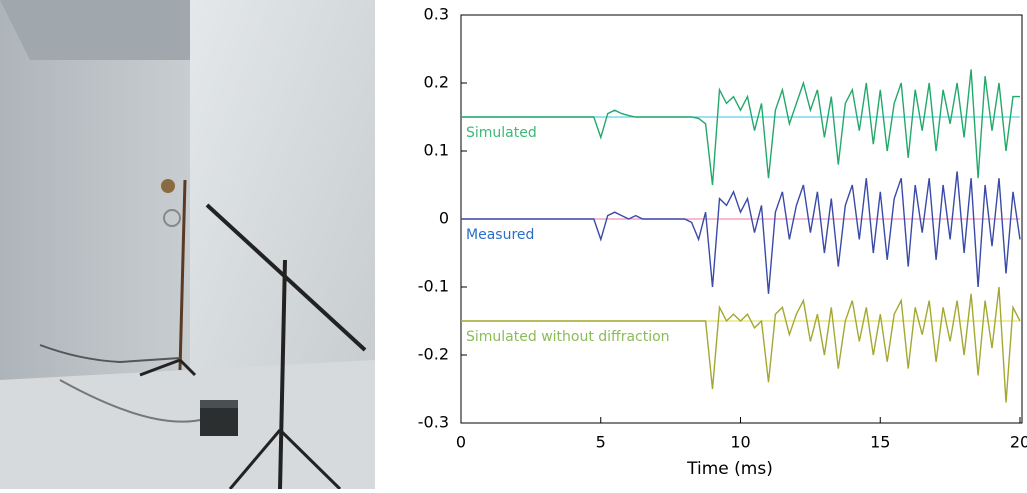 Image resolution: width=1027 pixels, height=493 pixels. Describe the element at coordinates (740, 442) in the screenshot. I see `x-tick-label: 10` at that location.